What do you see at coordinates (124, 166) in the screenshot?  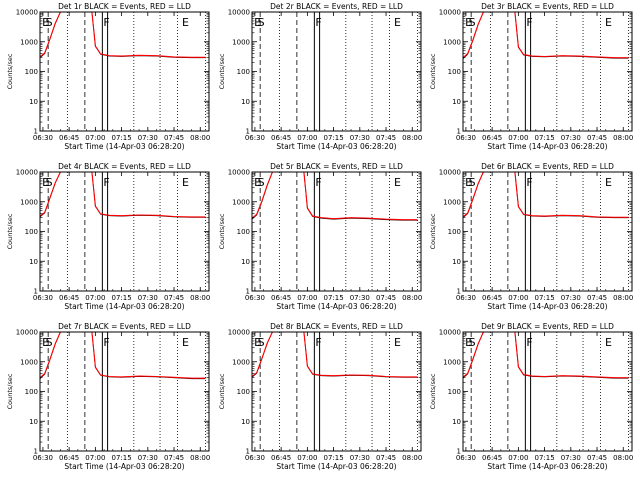 I see `panel-title: Det 4r BLACK = Events, RED = LLD` at bounding box center [124, 166].